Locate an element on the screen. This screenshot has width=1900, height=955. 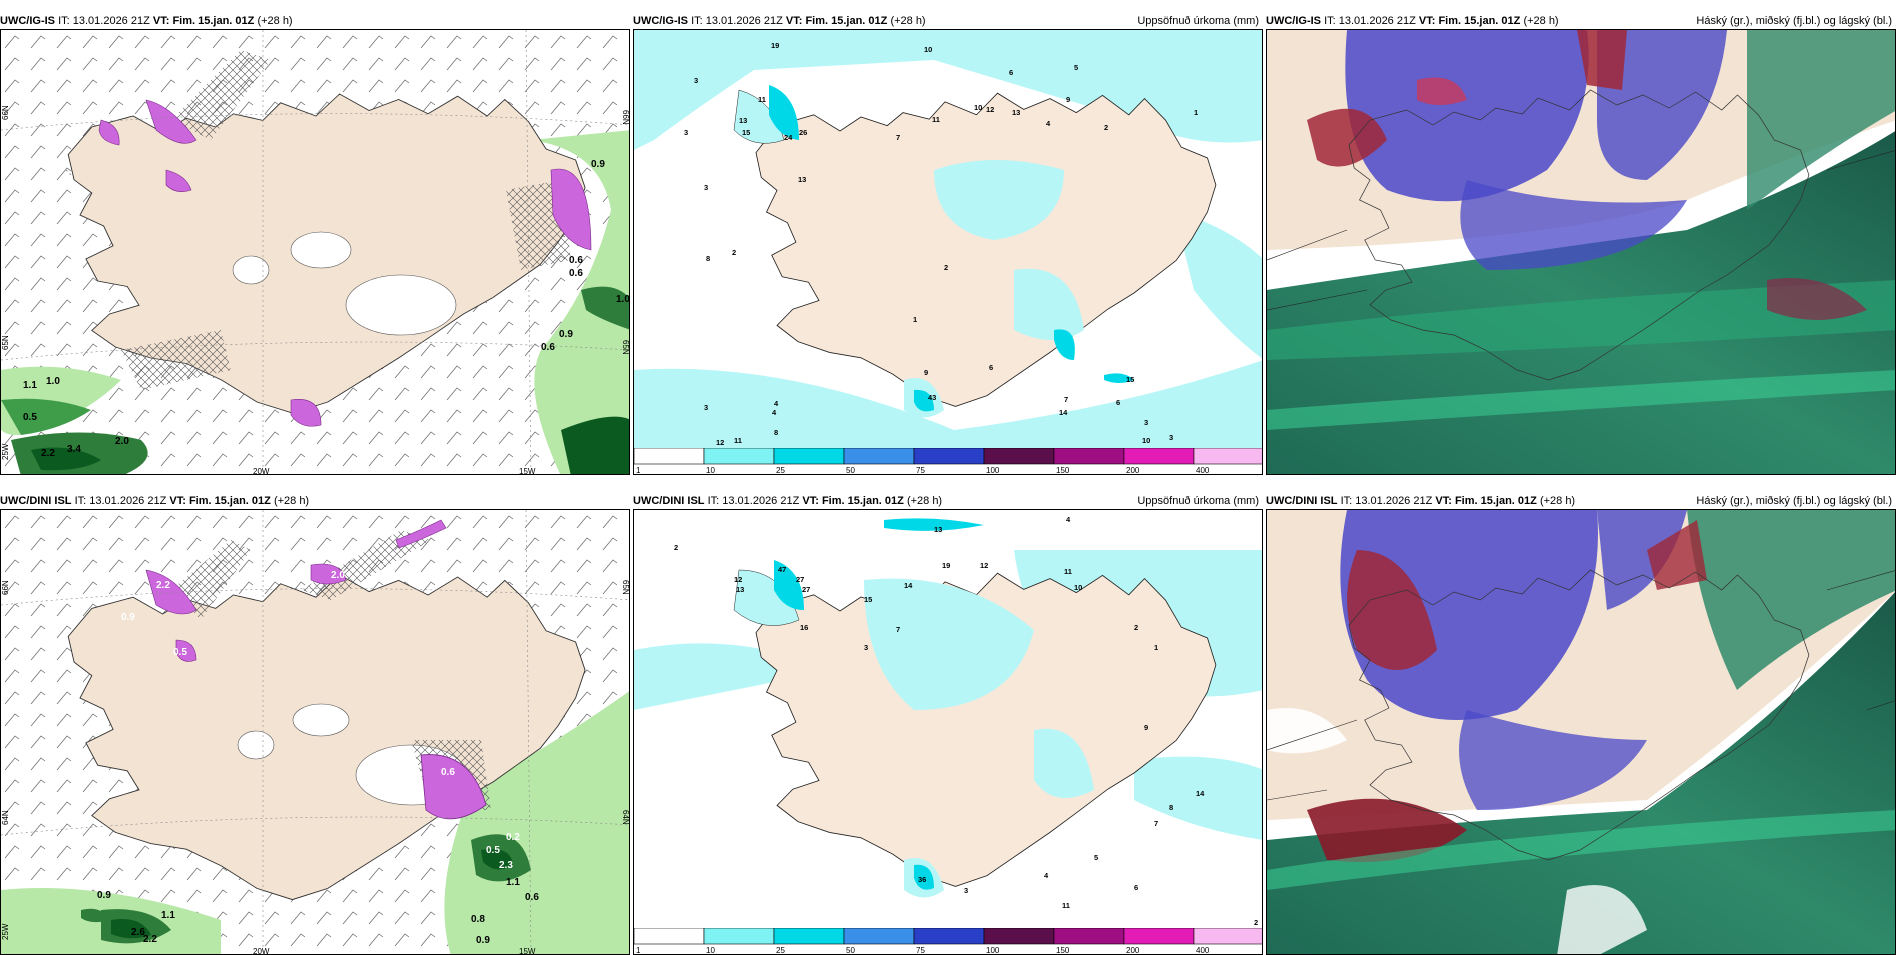
value-label: 0.5 is located at coordinates (493, 850).